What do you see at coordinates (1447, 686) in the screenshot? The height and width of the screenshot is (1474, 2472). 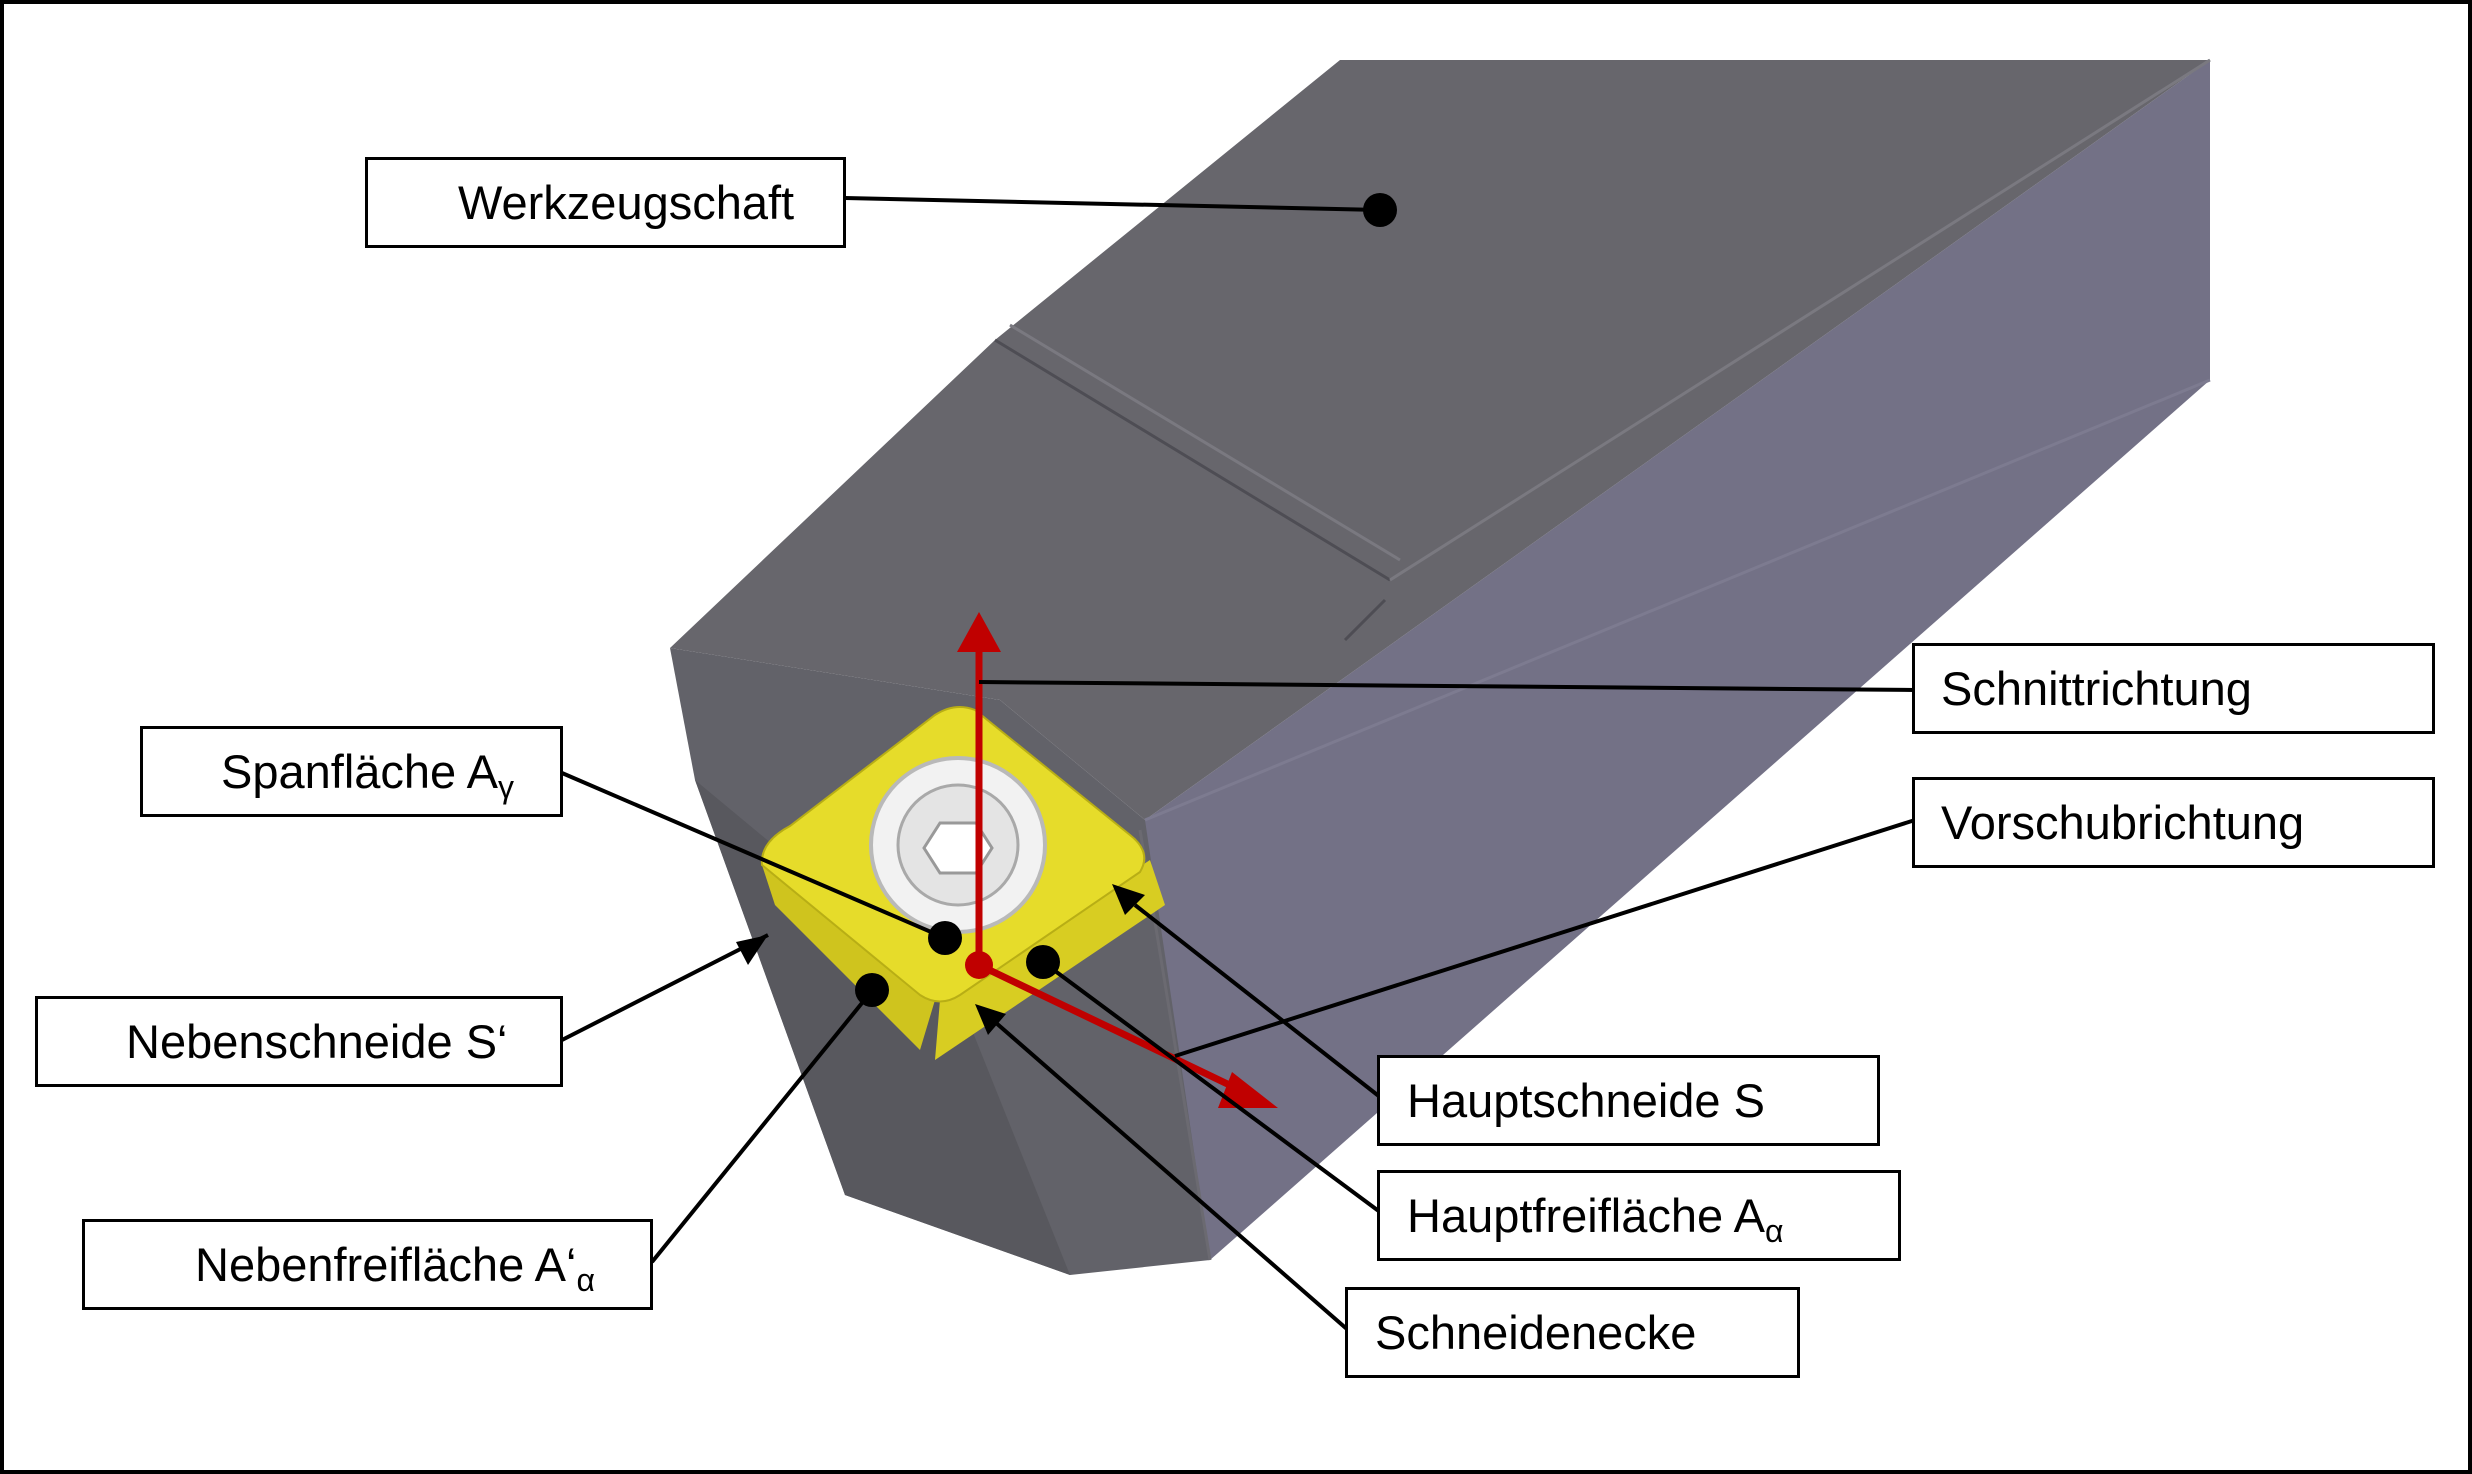 I see `leader-schnittrichtung` at bounding box center [1447, 686].